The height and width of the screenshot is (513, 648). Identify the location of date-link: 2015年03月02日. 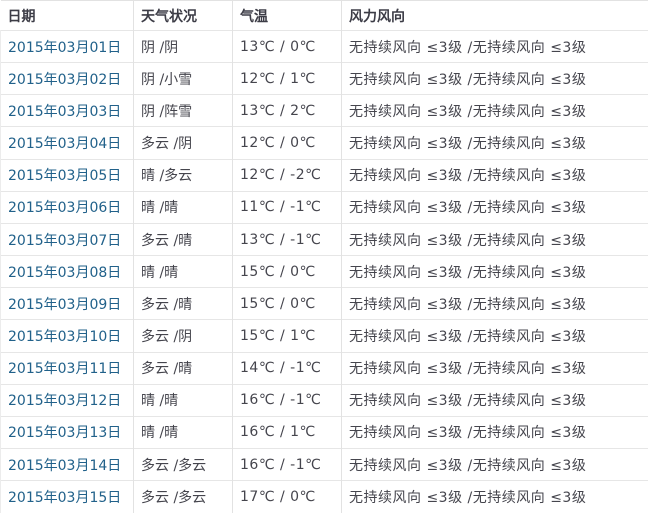
(65, 79).